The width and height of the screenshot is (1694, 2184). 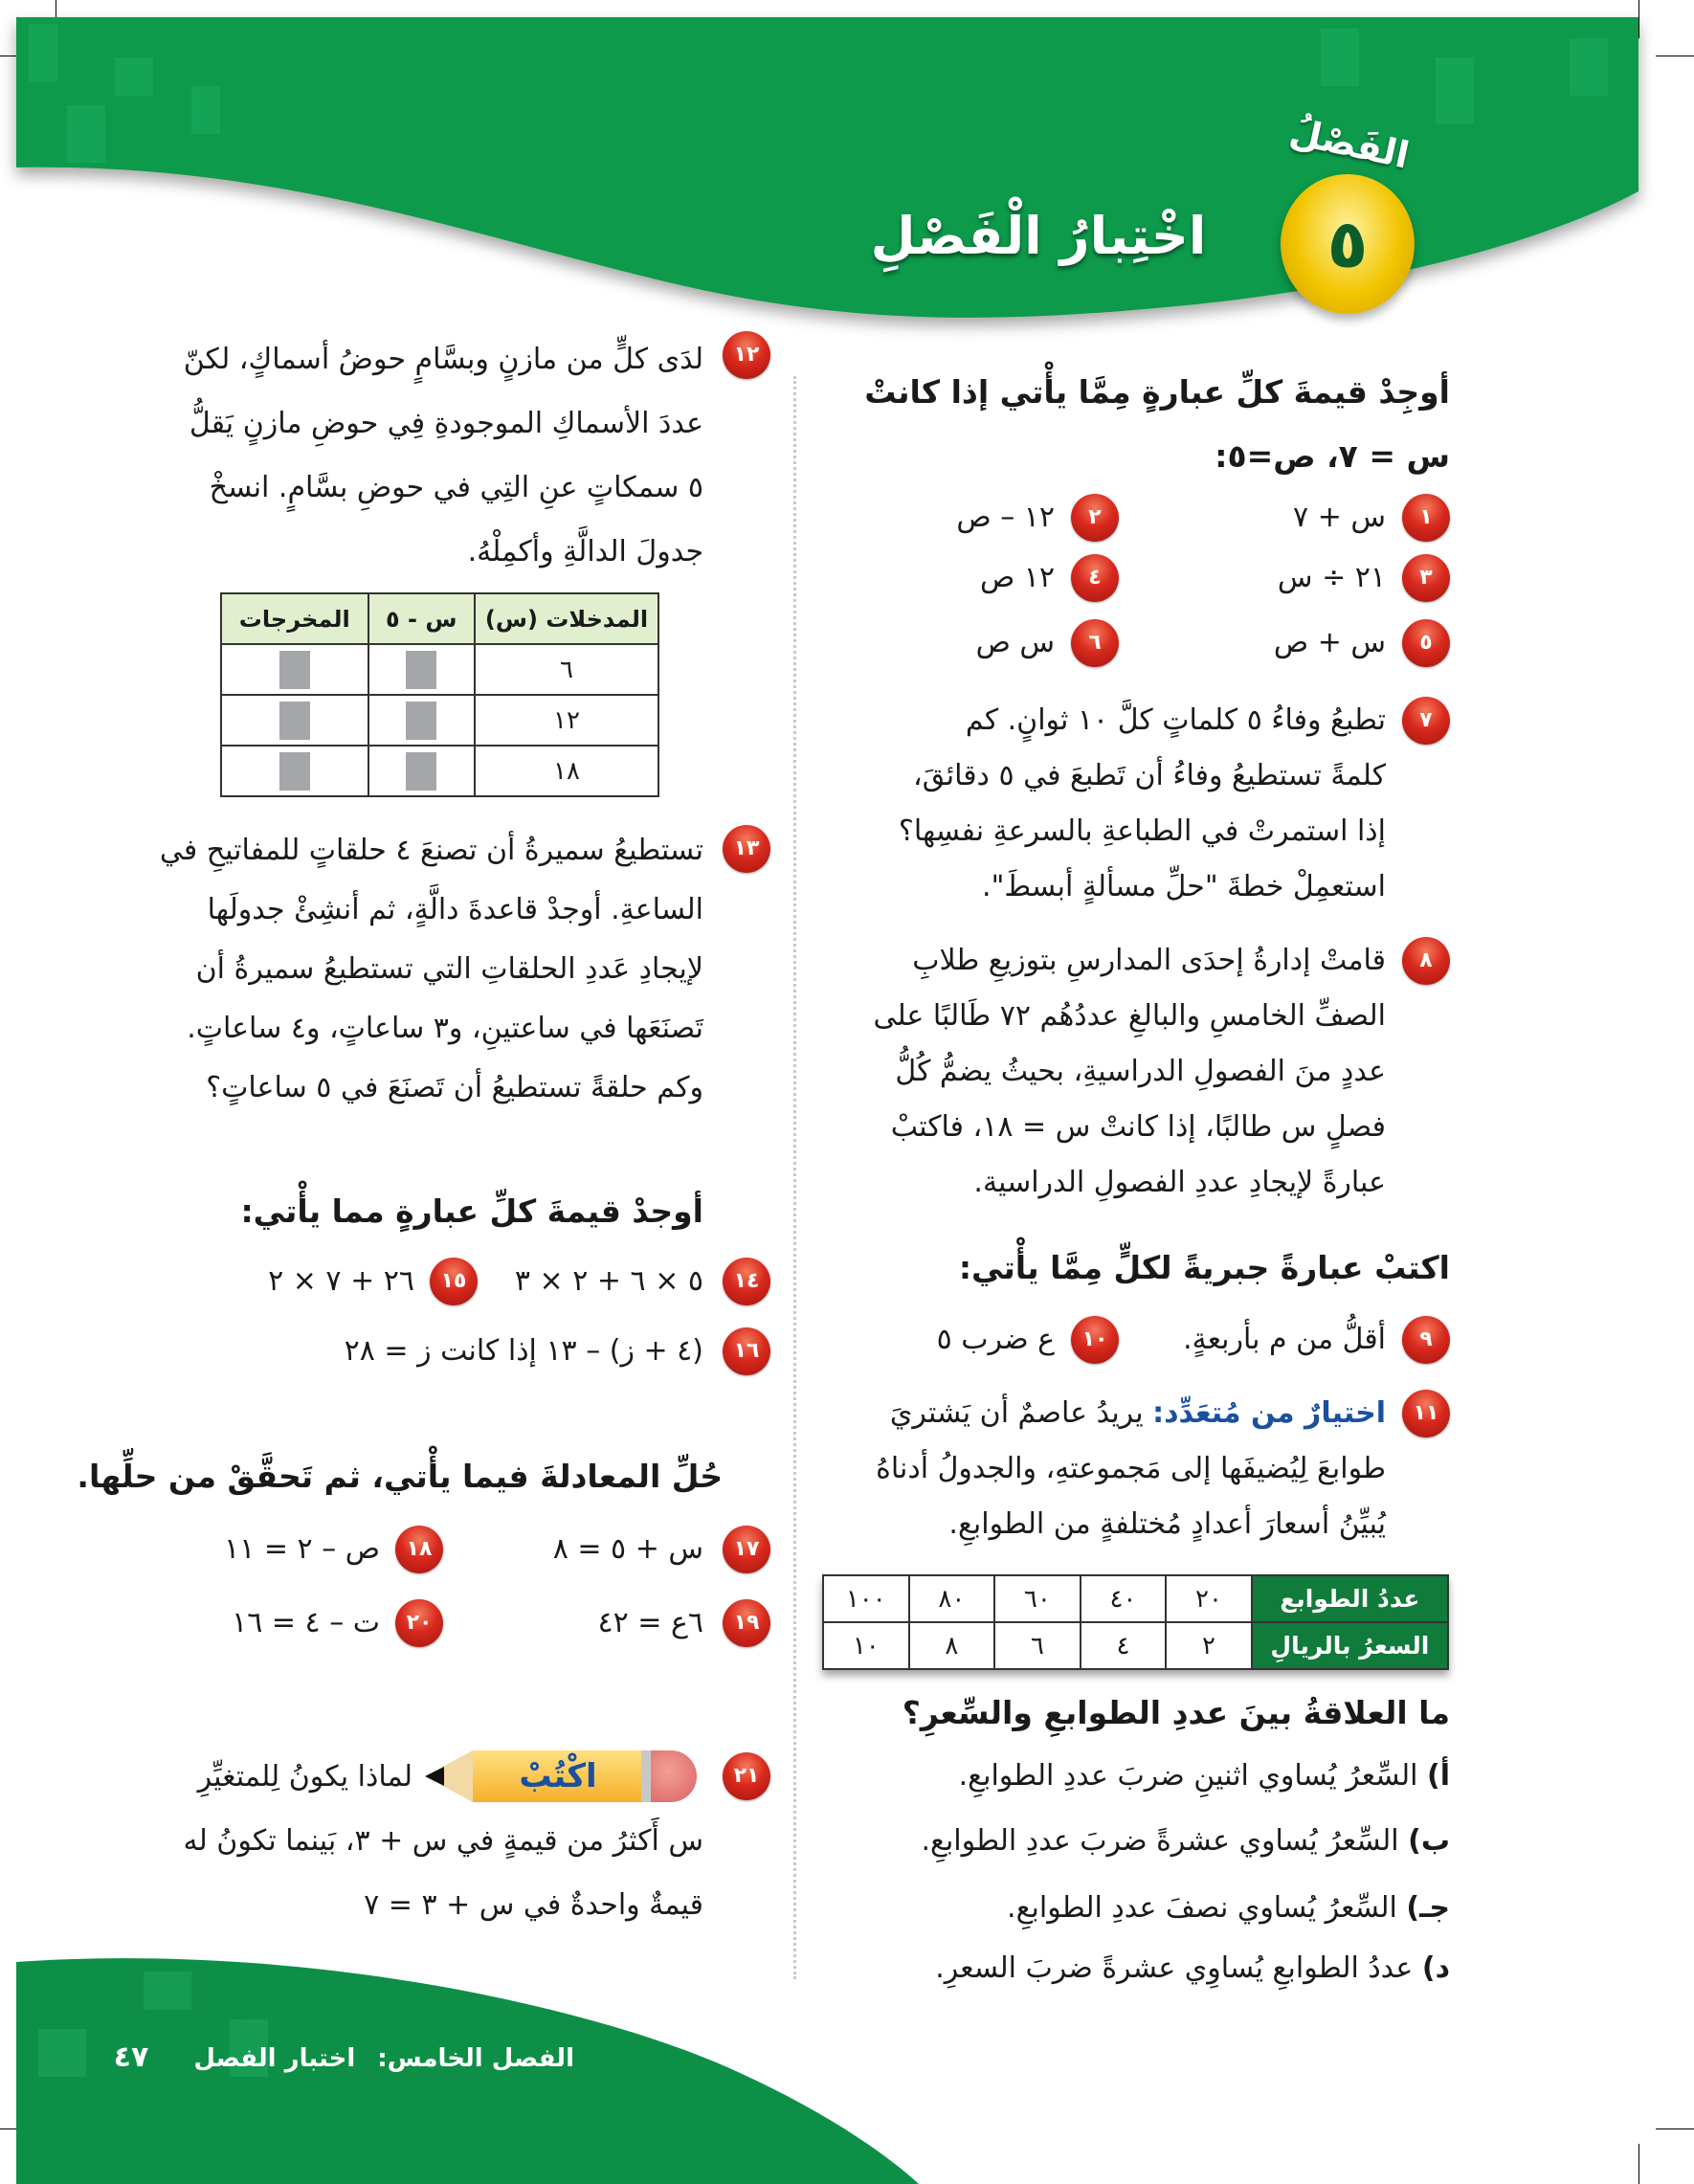 What do you see at coordinates (1005, 518) in the screenshot?
I see `expression: ١٢ – ص` at bounding box center [1005, 518].